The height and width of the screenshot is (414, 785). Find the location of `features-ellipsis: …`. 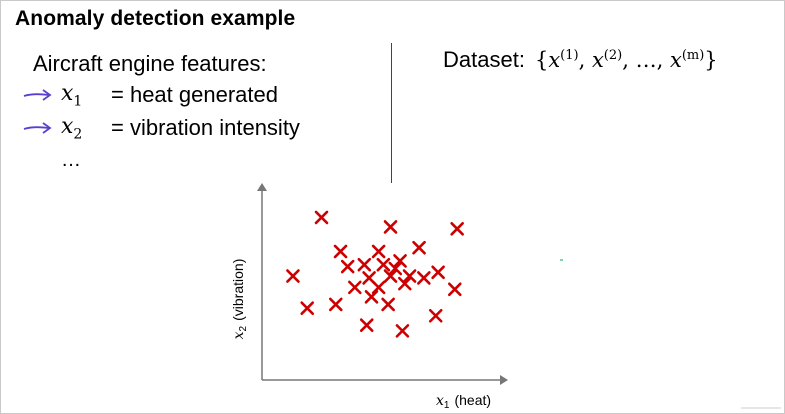

features-ellipsis: … is located at coordinates (71, 160).